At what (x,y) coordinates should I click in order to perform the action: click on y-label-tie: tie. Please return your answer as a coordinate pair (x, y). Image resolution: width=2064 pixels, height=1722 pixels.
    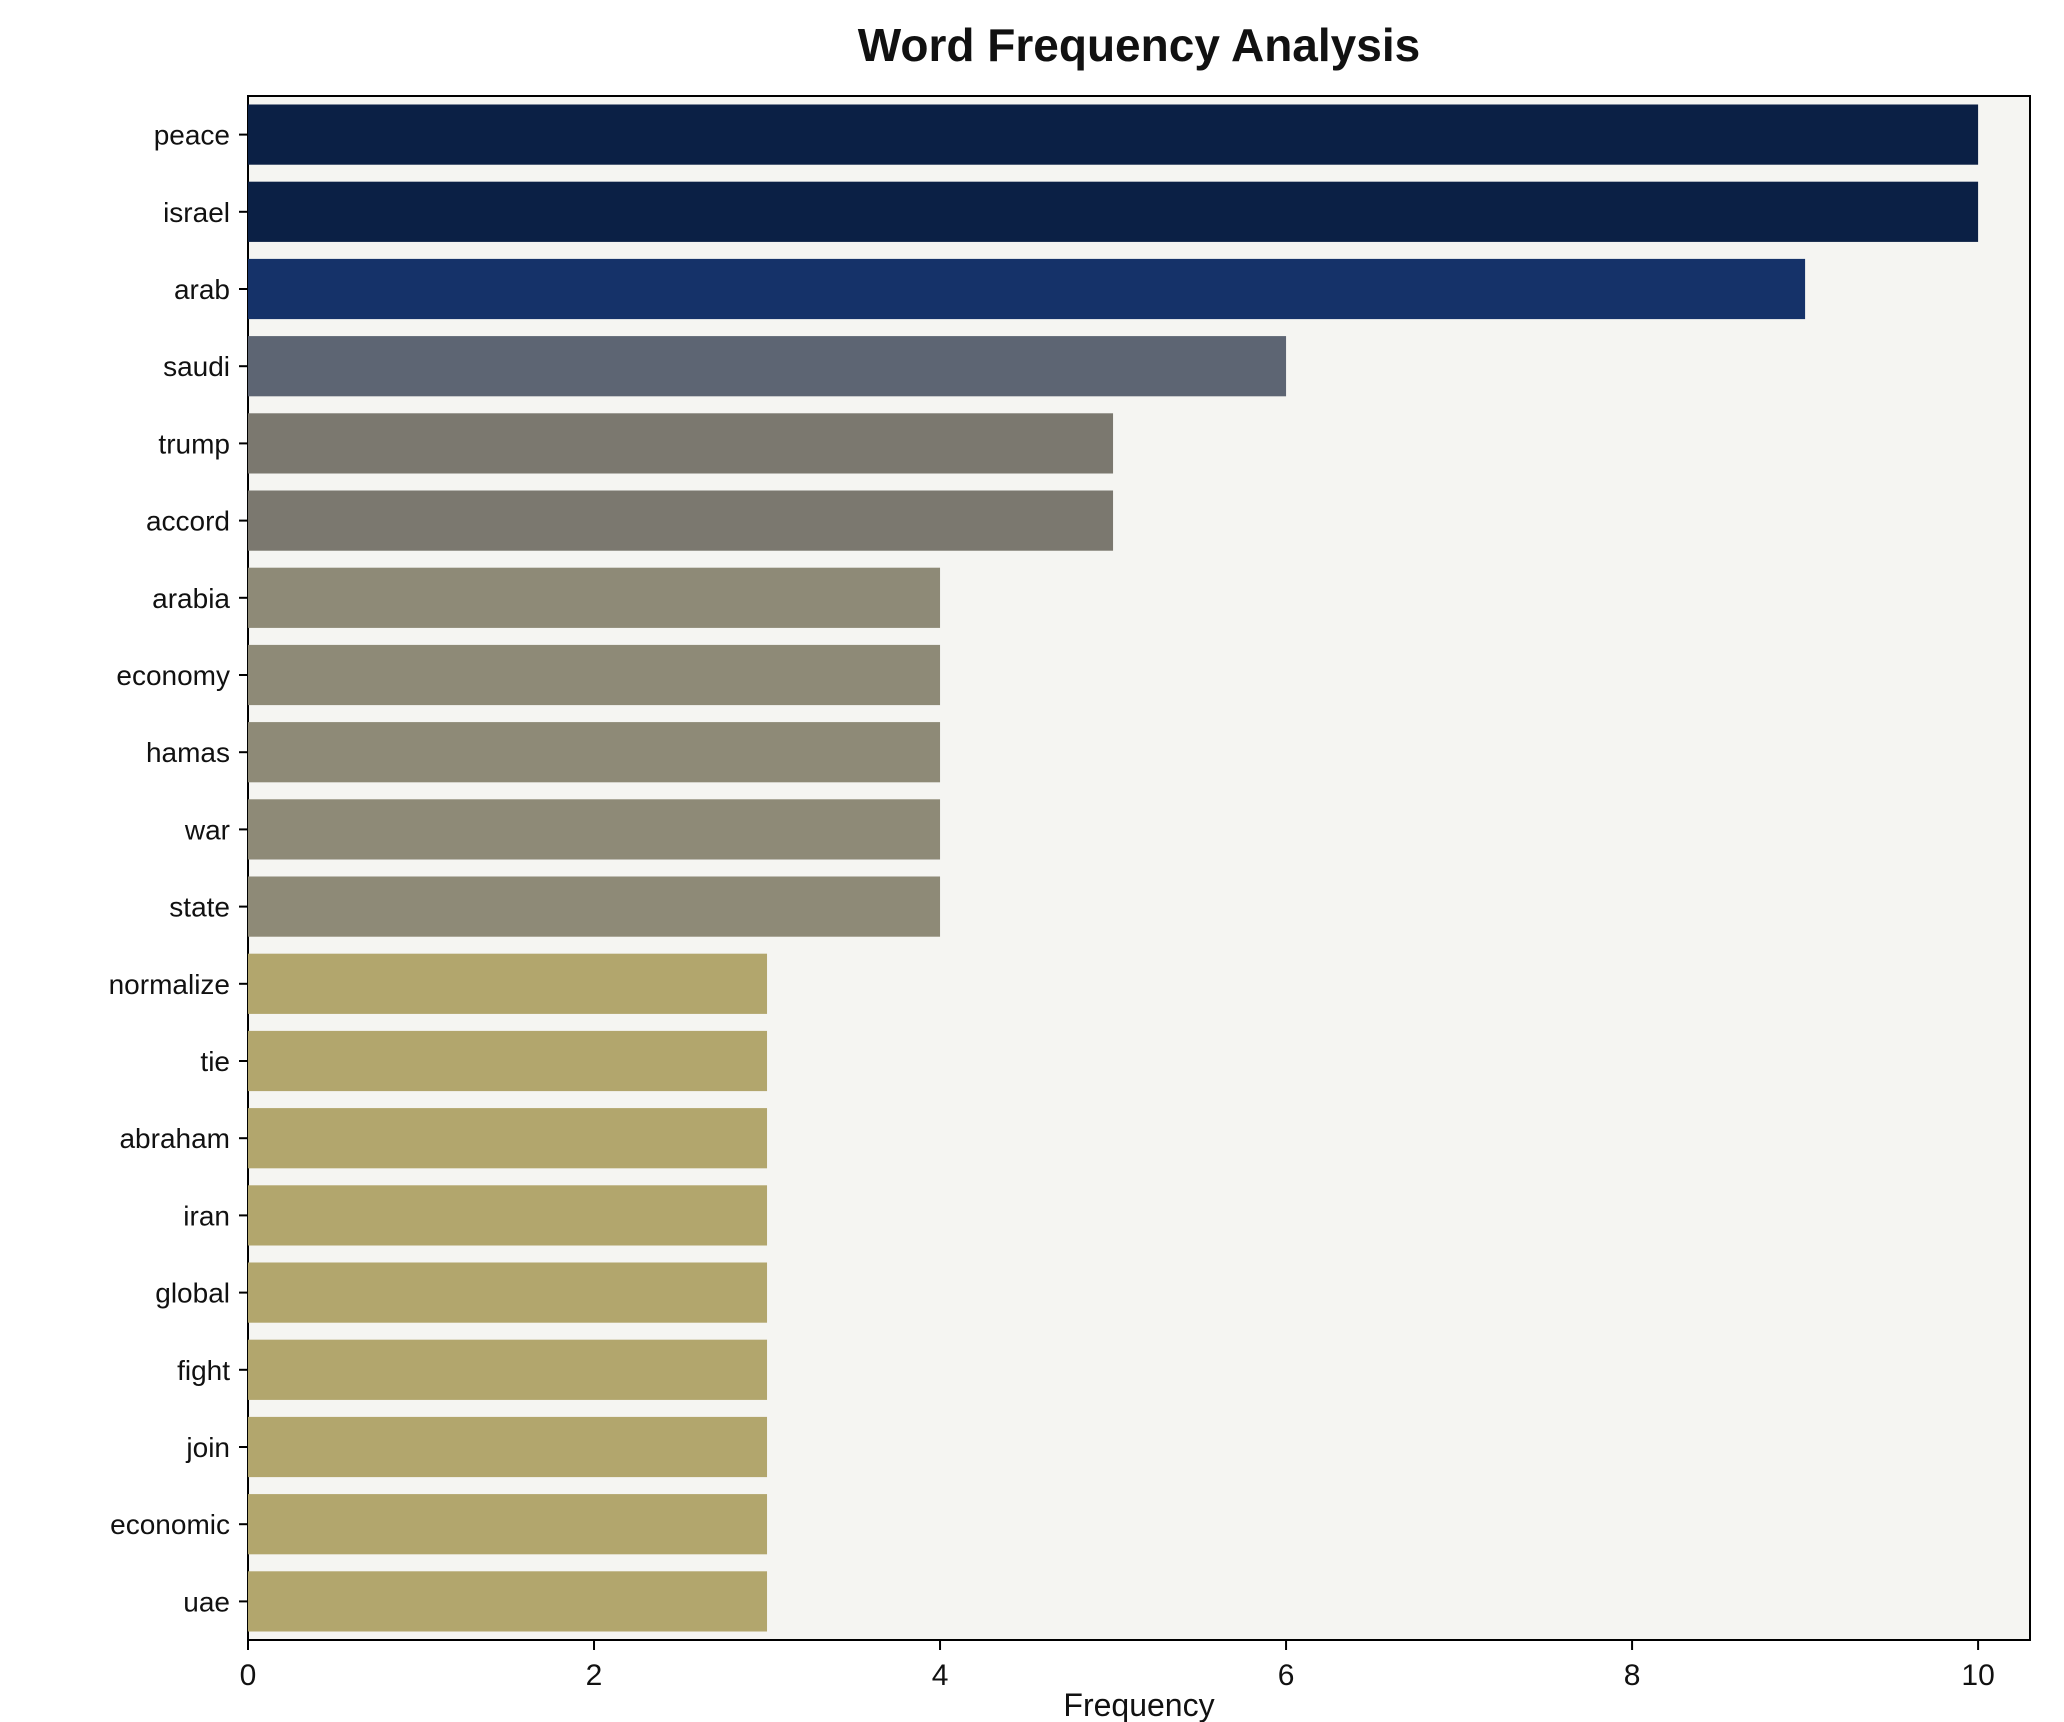
    Looking at the image, I should click on (215, 1061).